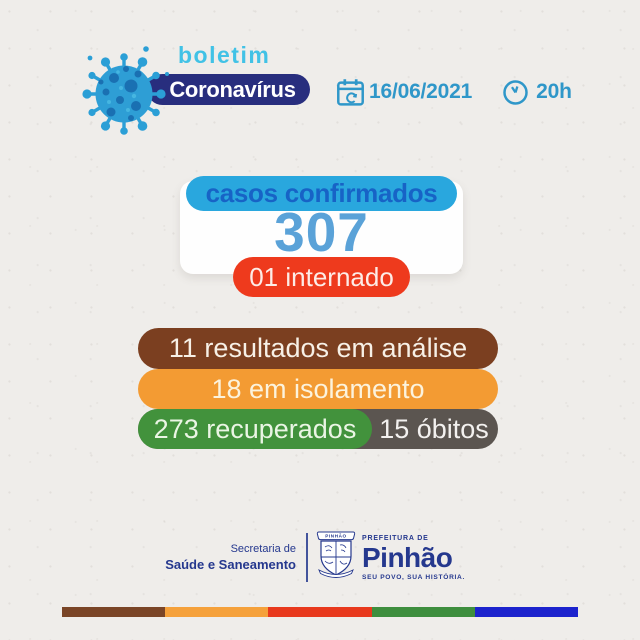  Describe the element at coordinates (318, 348) in the screenshot. I see `results-in-analysis-pill: 11 resultados em análise` at that location.